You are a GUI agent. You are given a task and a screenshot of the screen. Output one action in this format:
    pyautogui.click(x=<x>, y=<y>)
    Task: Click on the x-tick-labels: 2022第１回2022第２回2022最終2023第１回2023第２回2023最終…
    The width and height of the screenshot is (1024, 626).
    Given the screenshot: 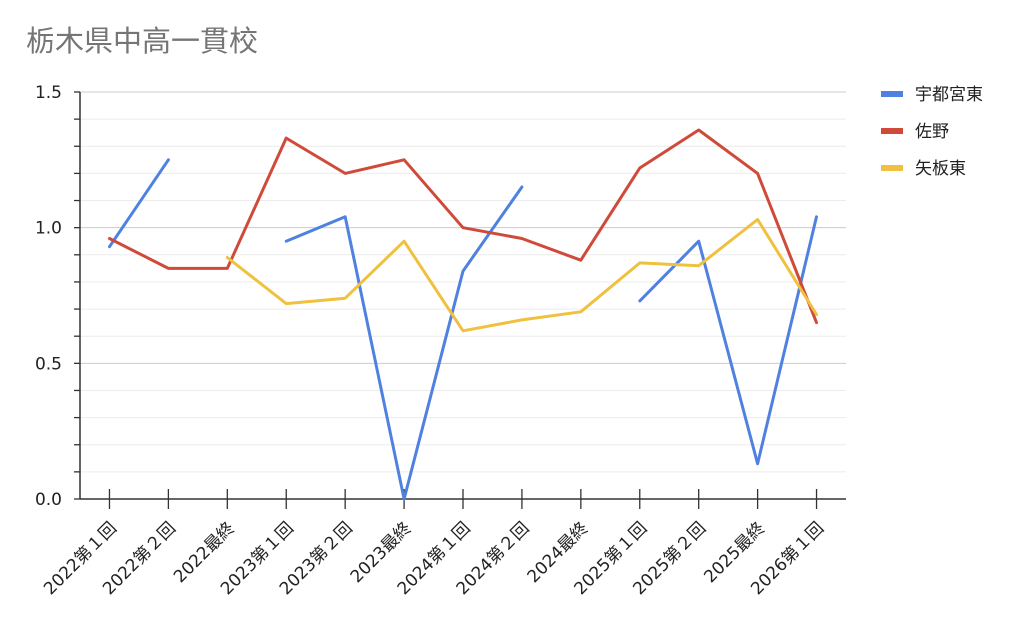 What is the action you would take?
    pyautogui.click(x=434, y=558)
    